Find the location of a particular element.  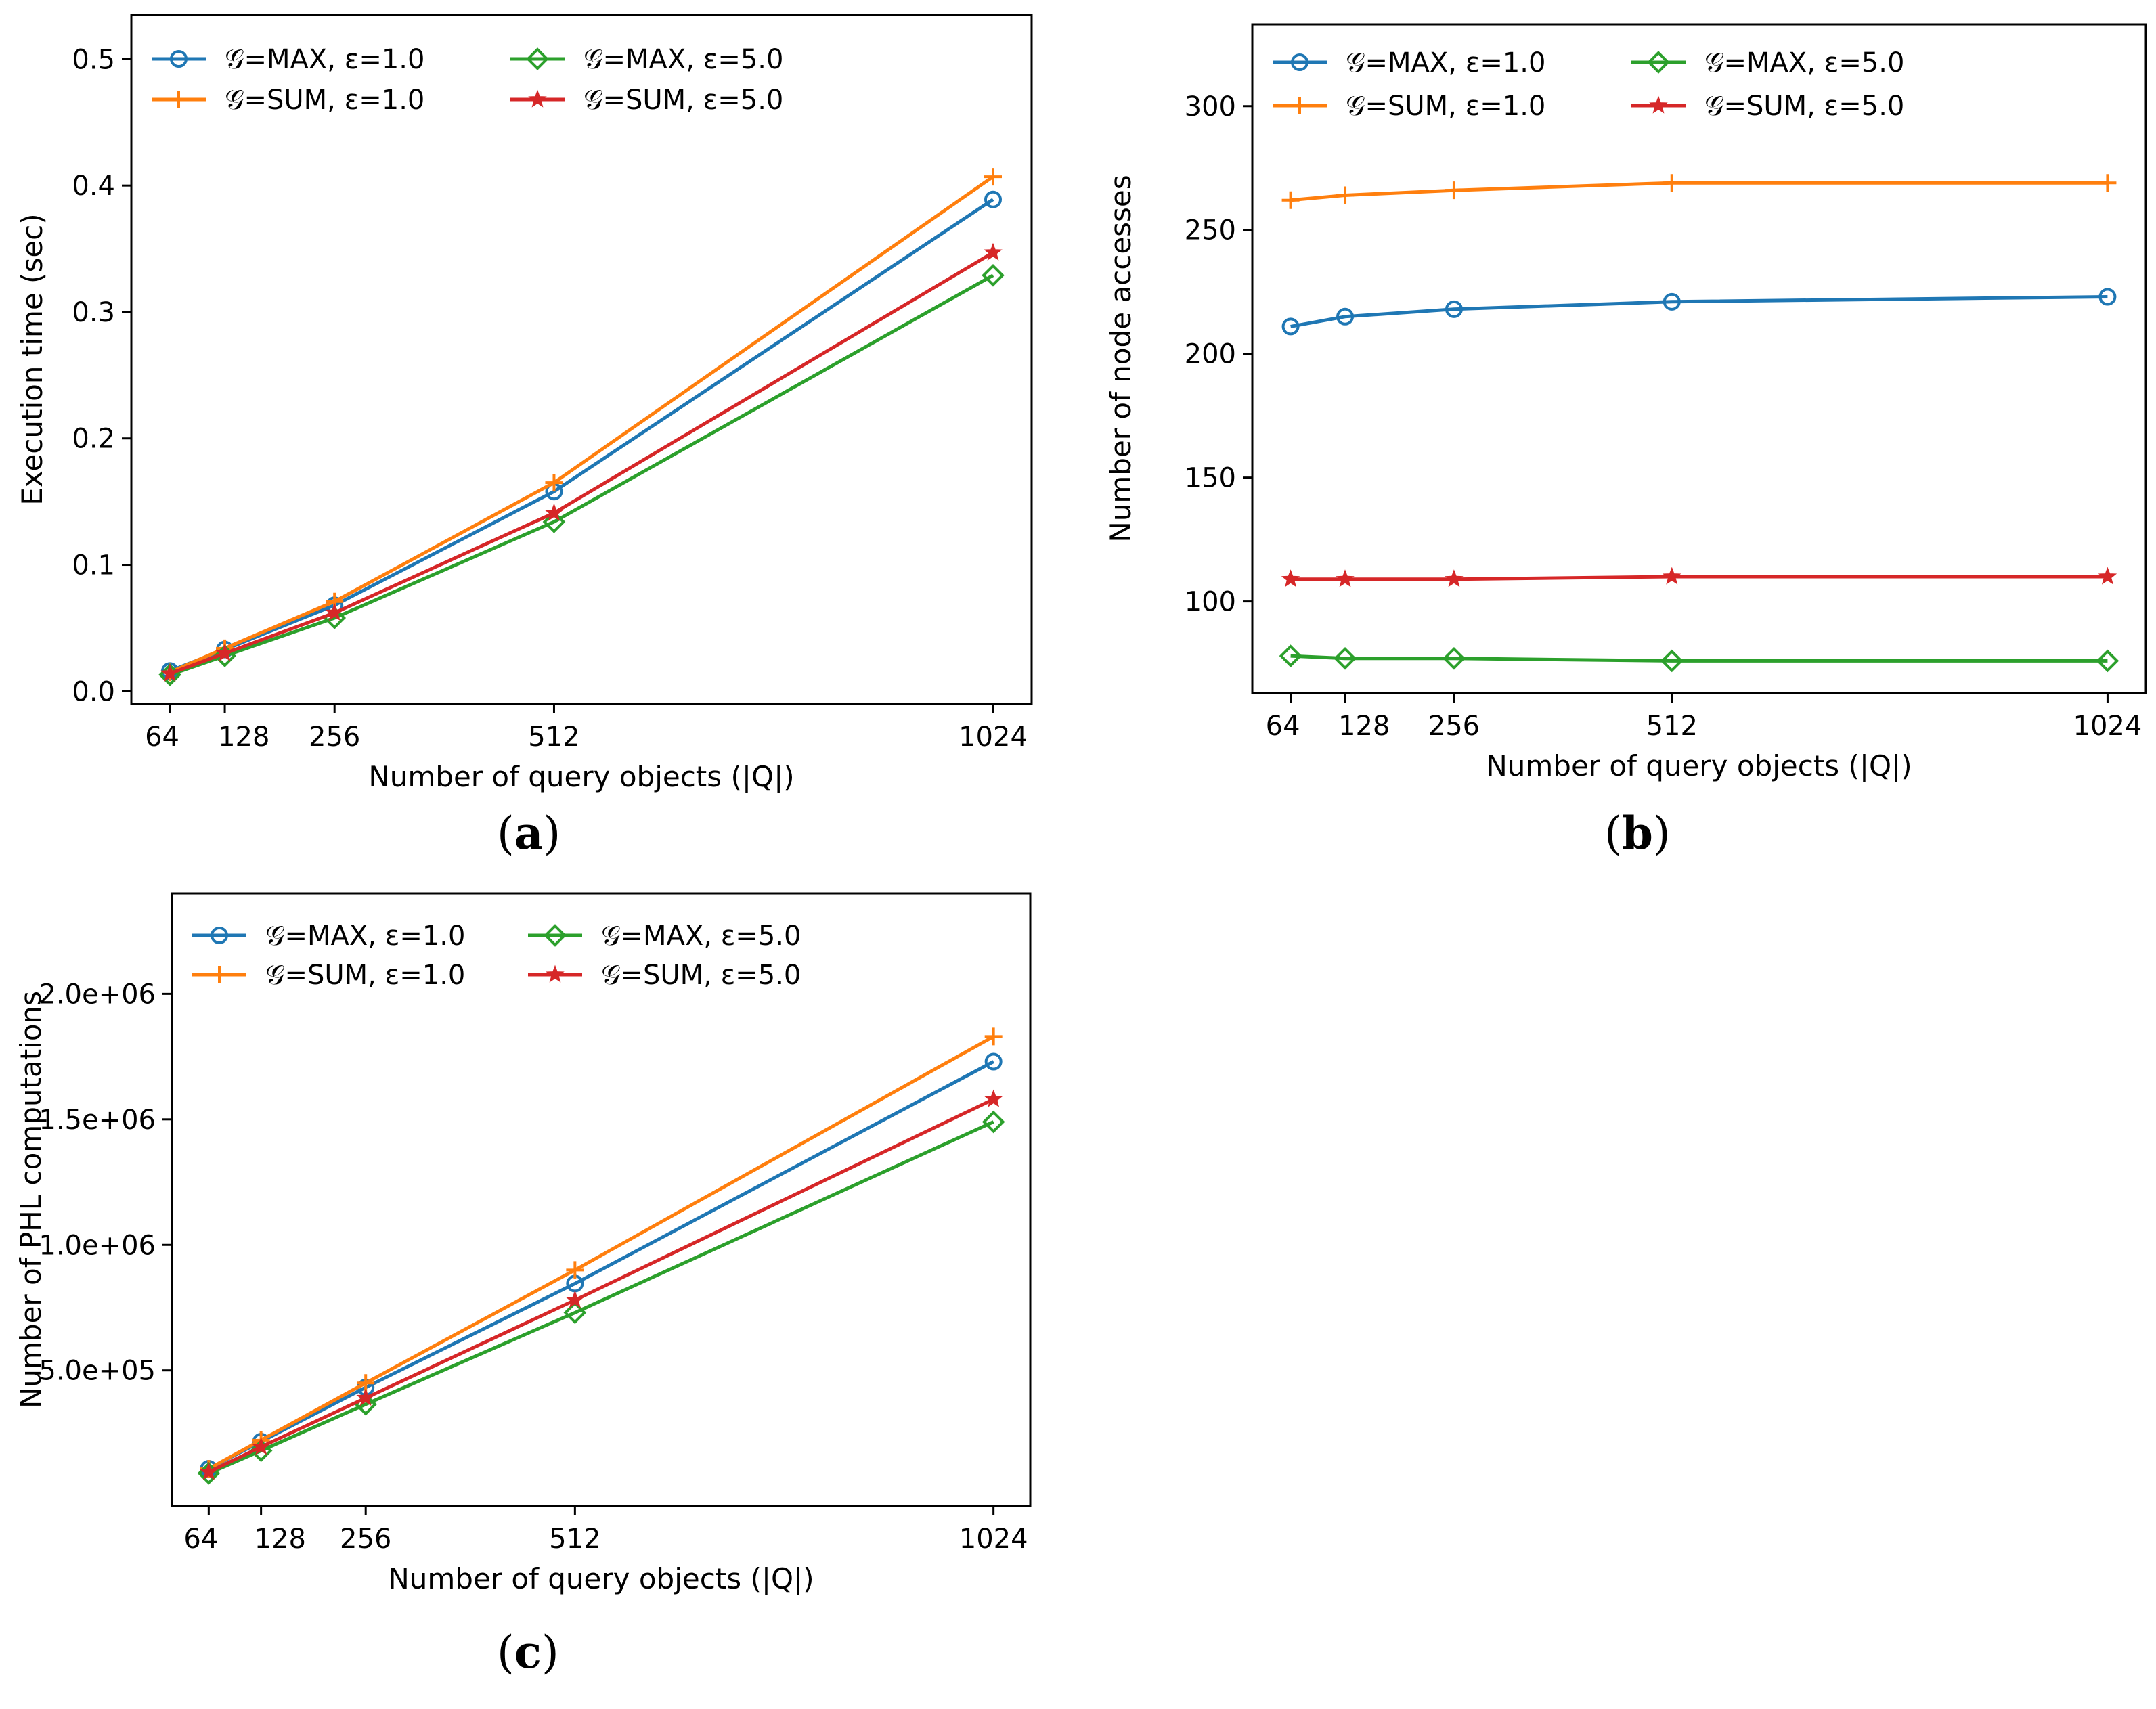

caption-c: (c) is located at coordinates (528, 1653).